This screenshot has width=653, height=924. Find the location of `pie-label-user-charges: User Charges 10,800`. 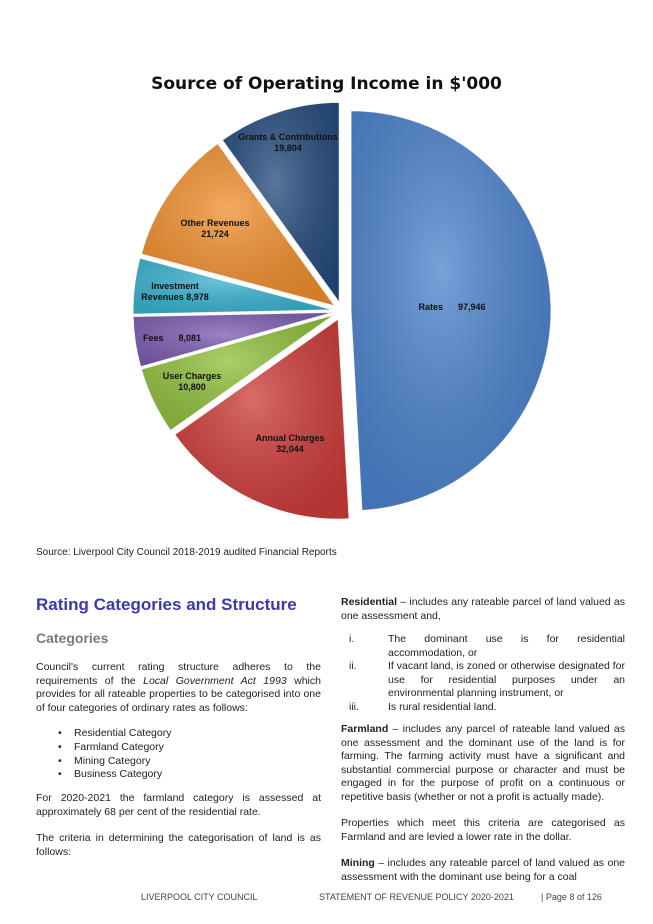

pie-label-user-charges: User Charges 10,800 is located at coordinates (192, 381).